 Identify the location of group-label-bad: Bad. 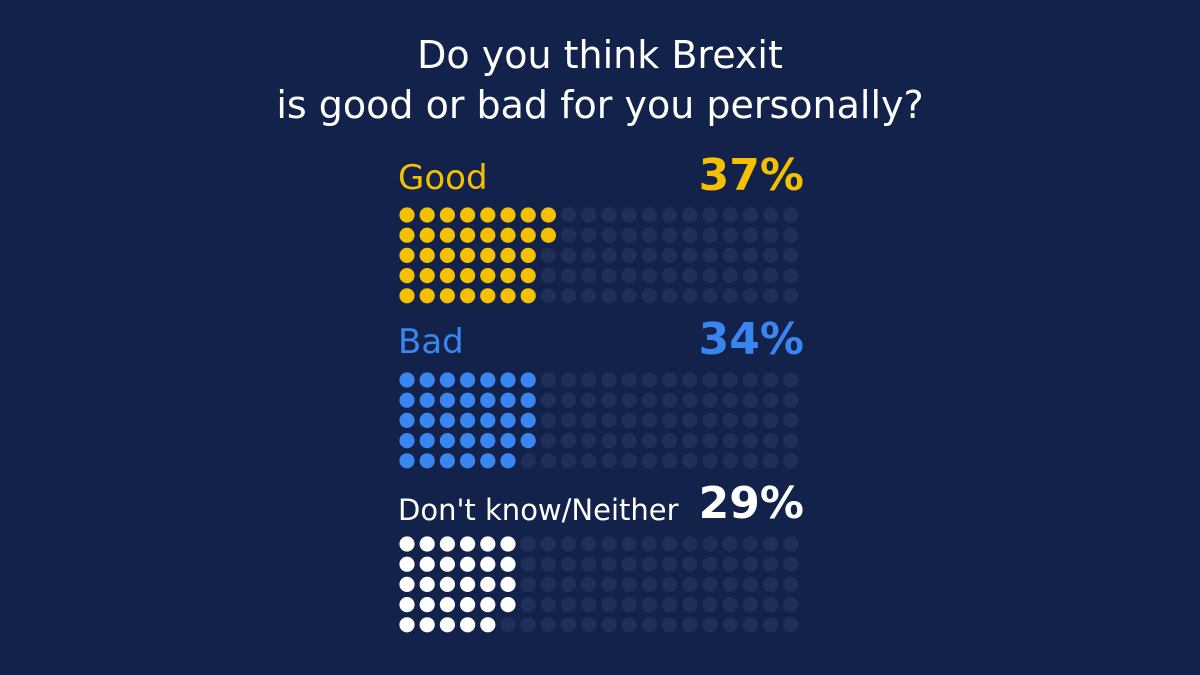
(431, 342).